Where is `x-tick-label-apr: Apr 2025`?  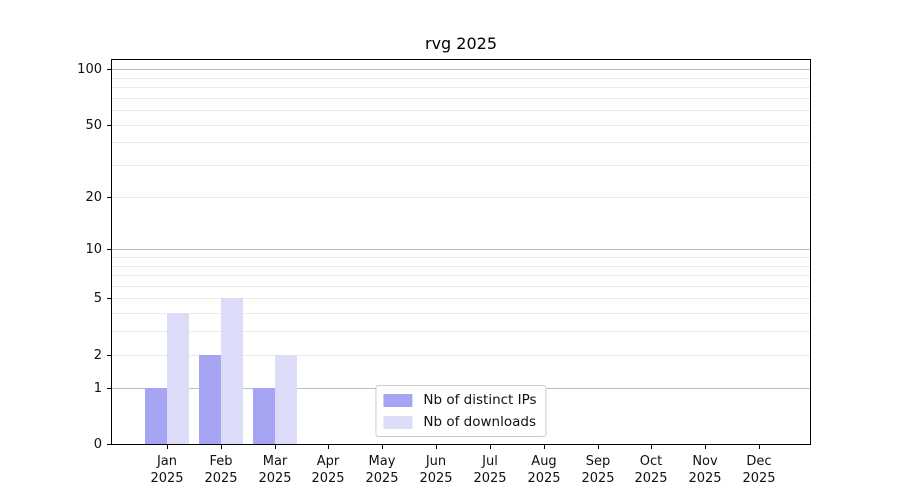
x-tick-label-apr: Apr 2025 is located at coordinates (328, 470).